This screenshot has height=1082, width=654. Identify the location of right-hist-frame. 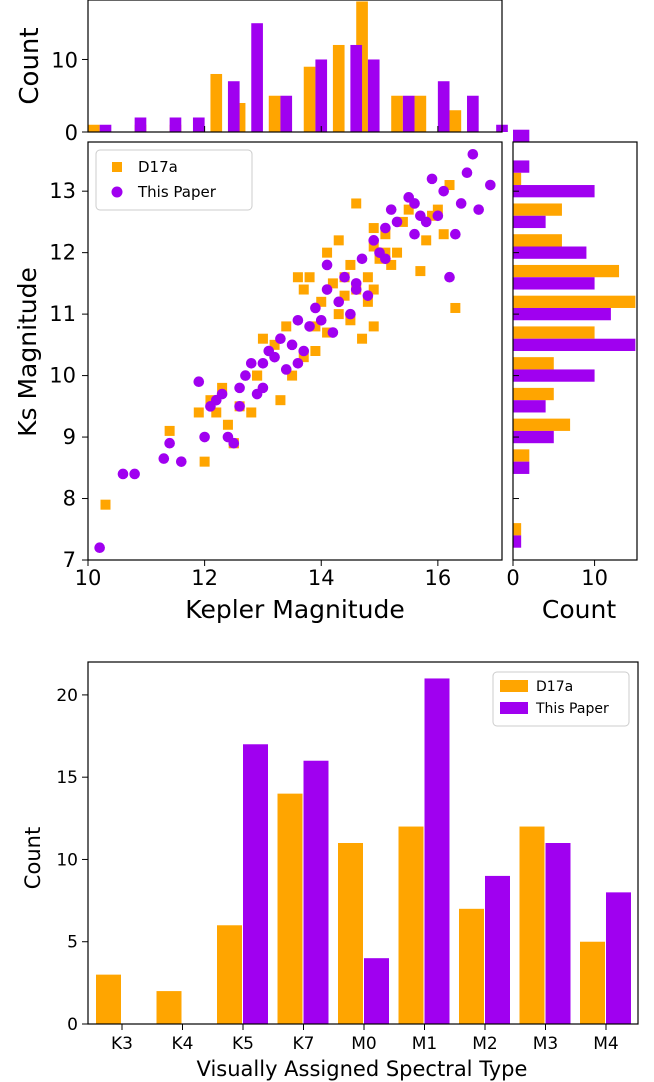
(575, 351).